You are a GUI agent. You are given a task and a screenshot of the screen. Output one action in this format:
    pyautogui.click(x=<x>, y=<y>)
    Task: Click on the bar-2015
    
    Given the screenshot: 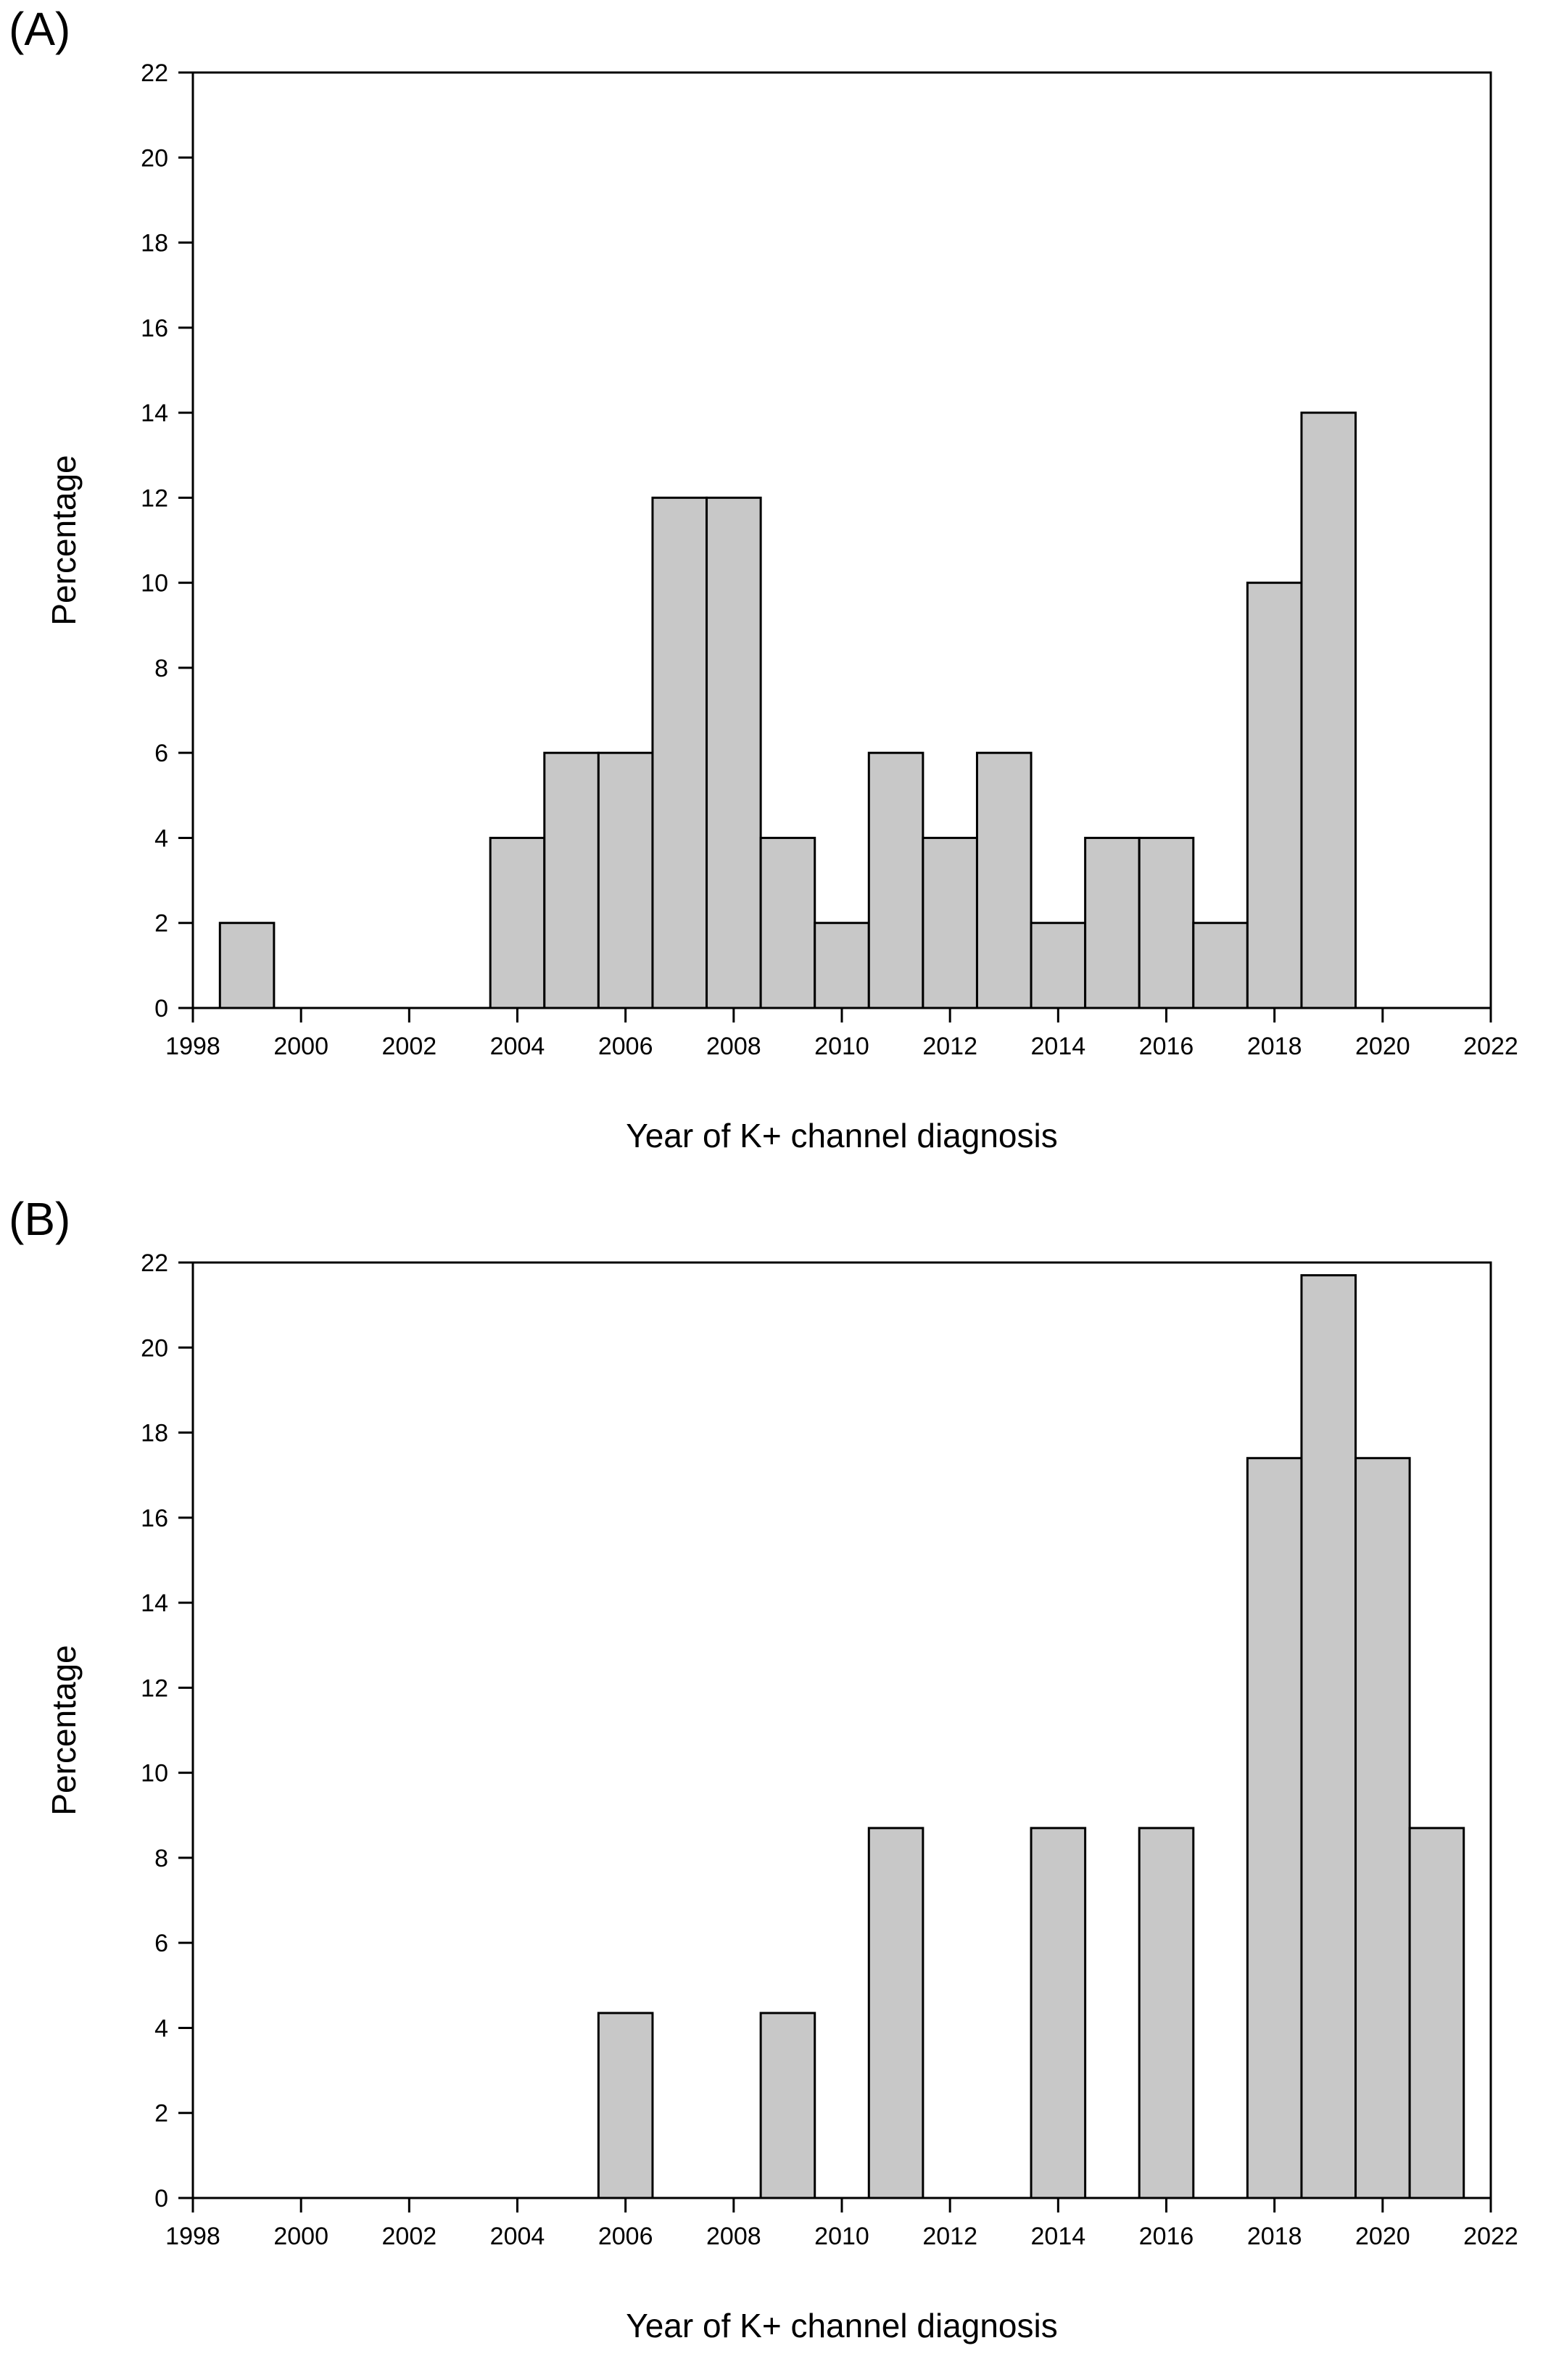 What is the action you would take?
    pyautogui.click(x=1113, y=922)
    